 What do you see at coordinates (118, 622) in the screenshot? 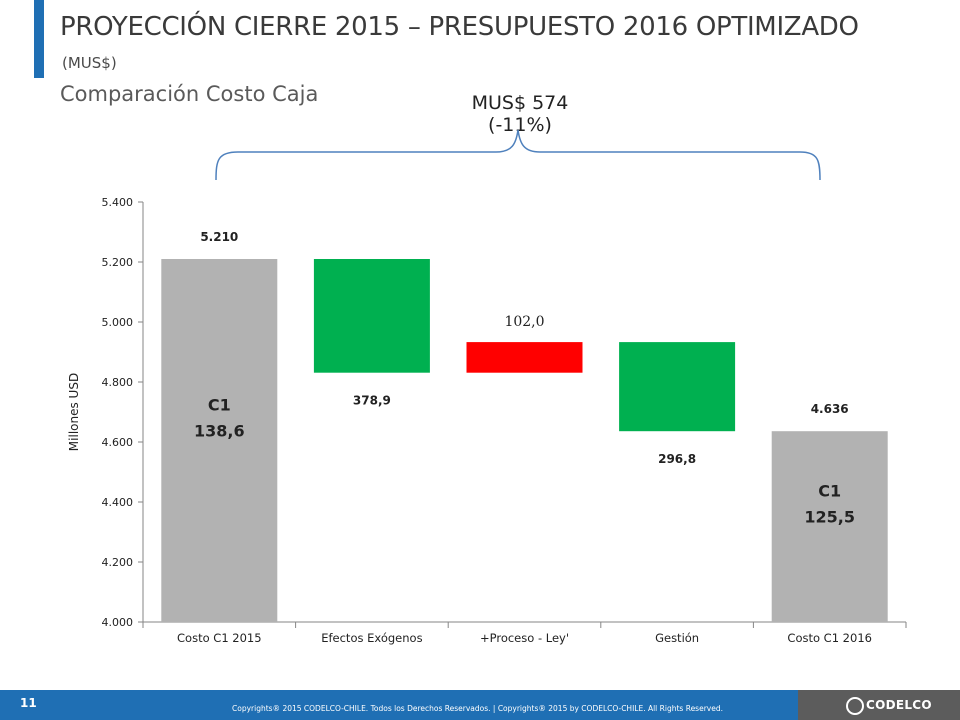
I see `y-tick-label: 4.000` at bounding box center [118, 622].